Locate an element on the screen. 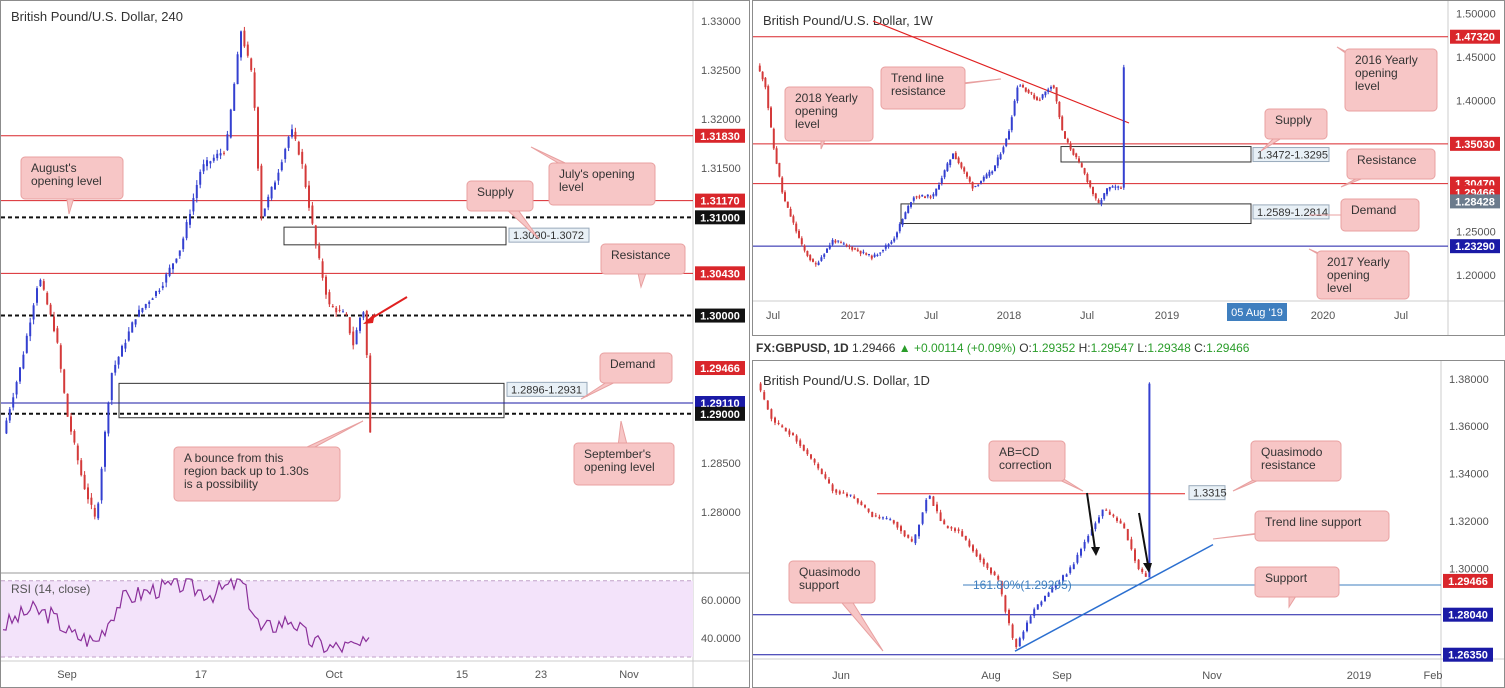 This screenshot has height=688, width=1505. note-resistance-text-0: Resistance is located at coordinates (641, 255).